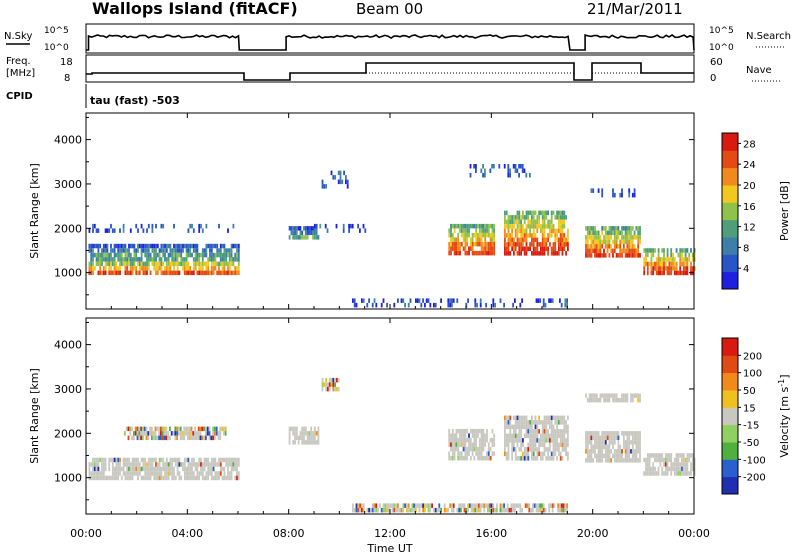 The image size is (800, 554). Describe the element at coordinates (34, 211) in the screenshot. I see `power-y-axis-label: Slant Range [km]` at that location.